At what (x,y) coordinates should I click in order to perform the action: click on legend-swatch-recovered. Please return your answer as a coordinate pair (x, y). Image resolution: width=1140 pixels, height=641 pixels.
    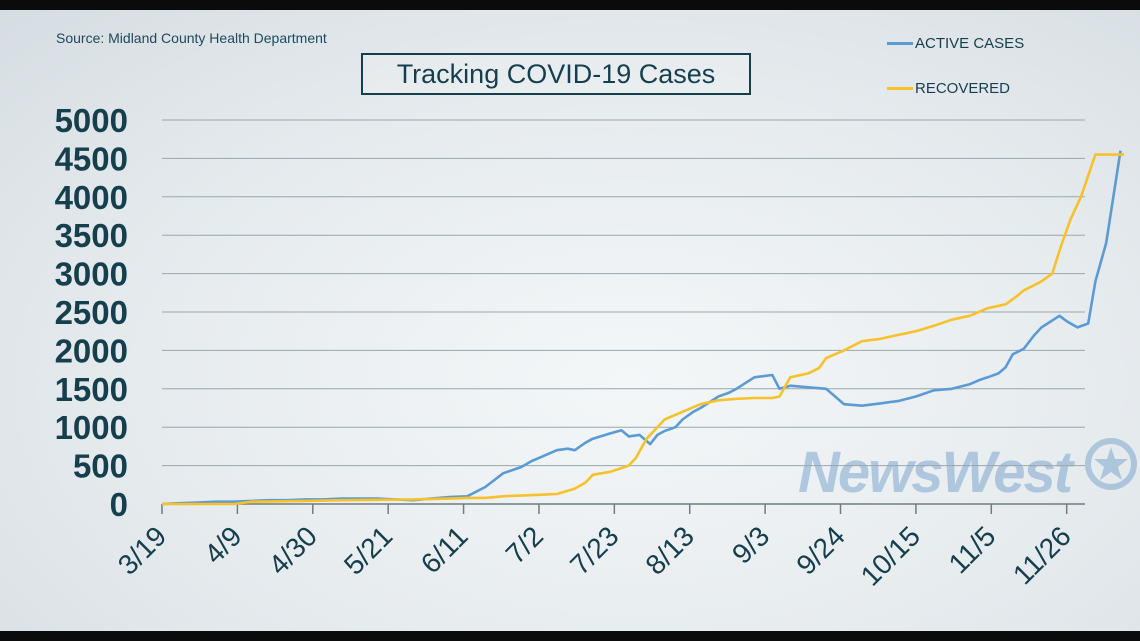
    Looking at the image, I should click on (900, 88).